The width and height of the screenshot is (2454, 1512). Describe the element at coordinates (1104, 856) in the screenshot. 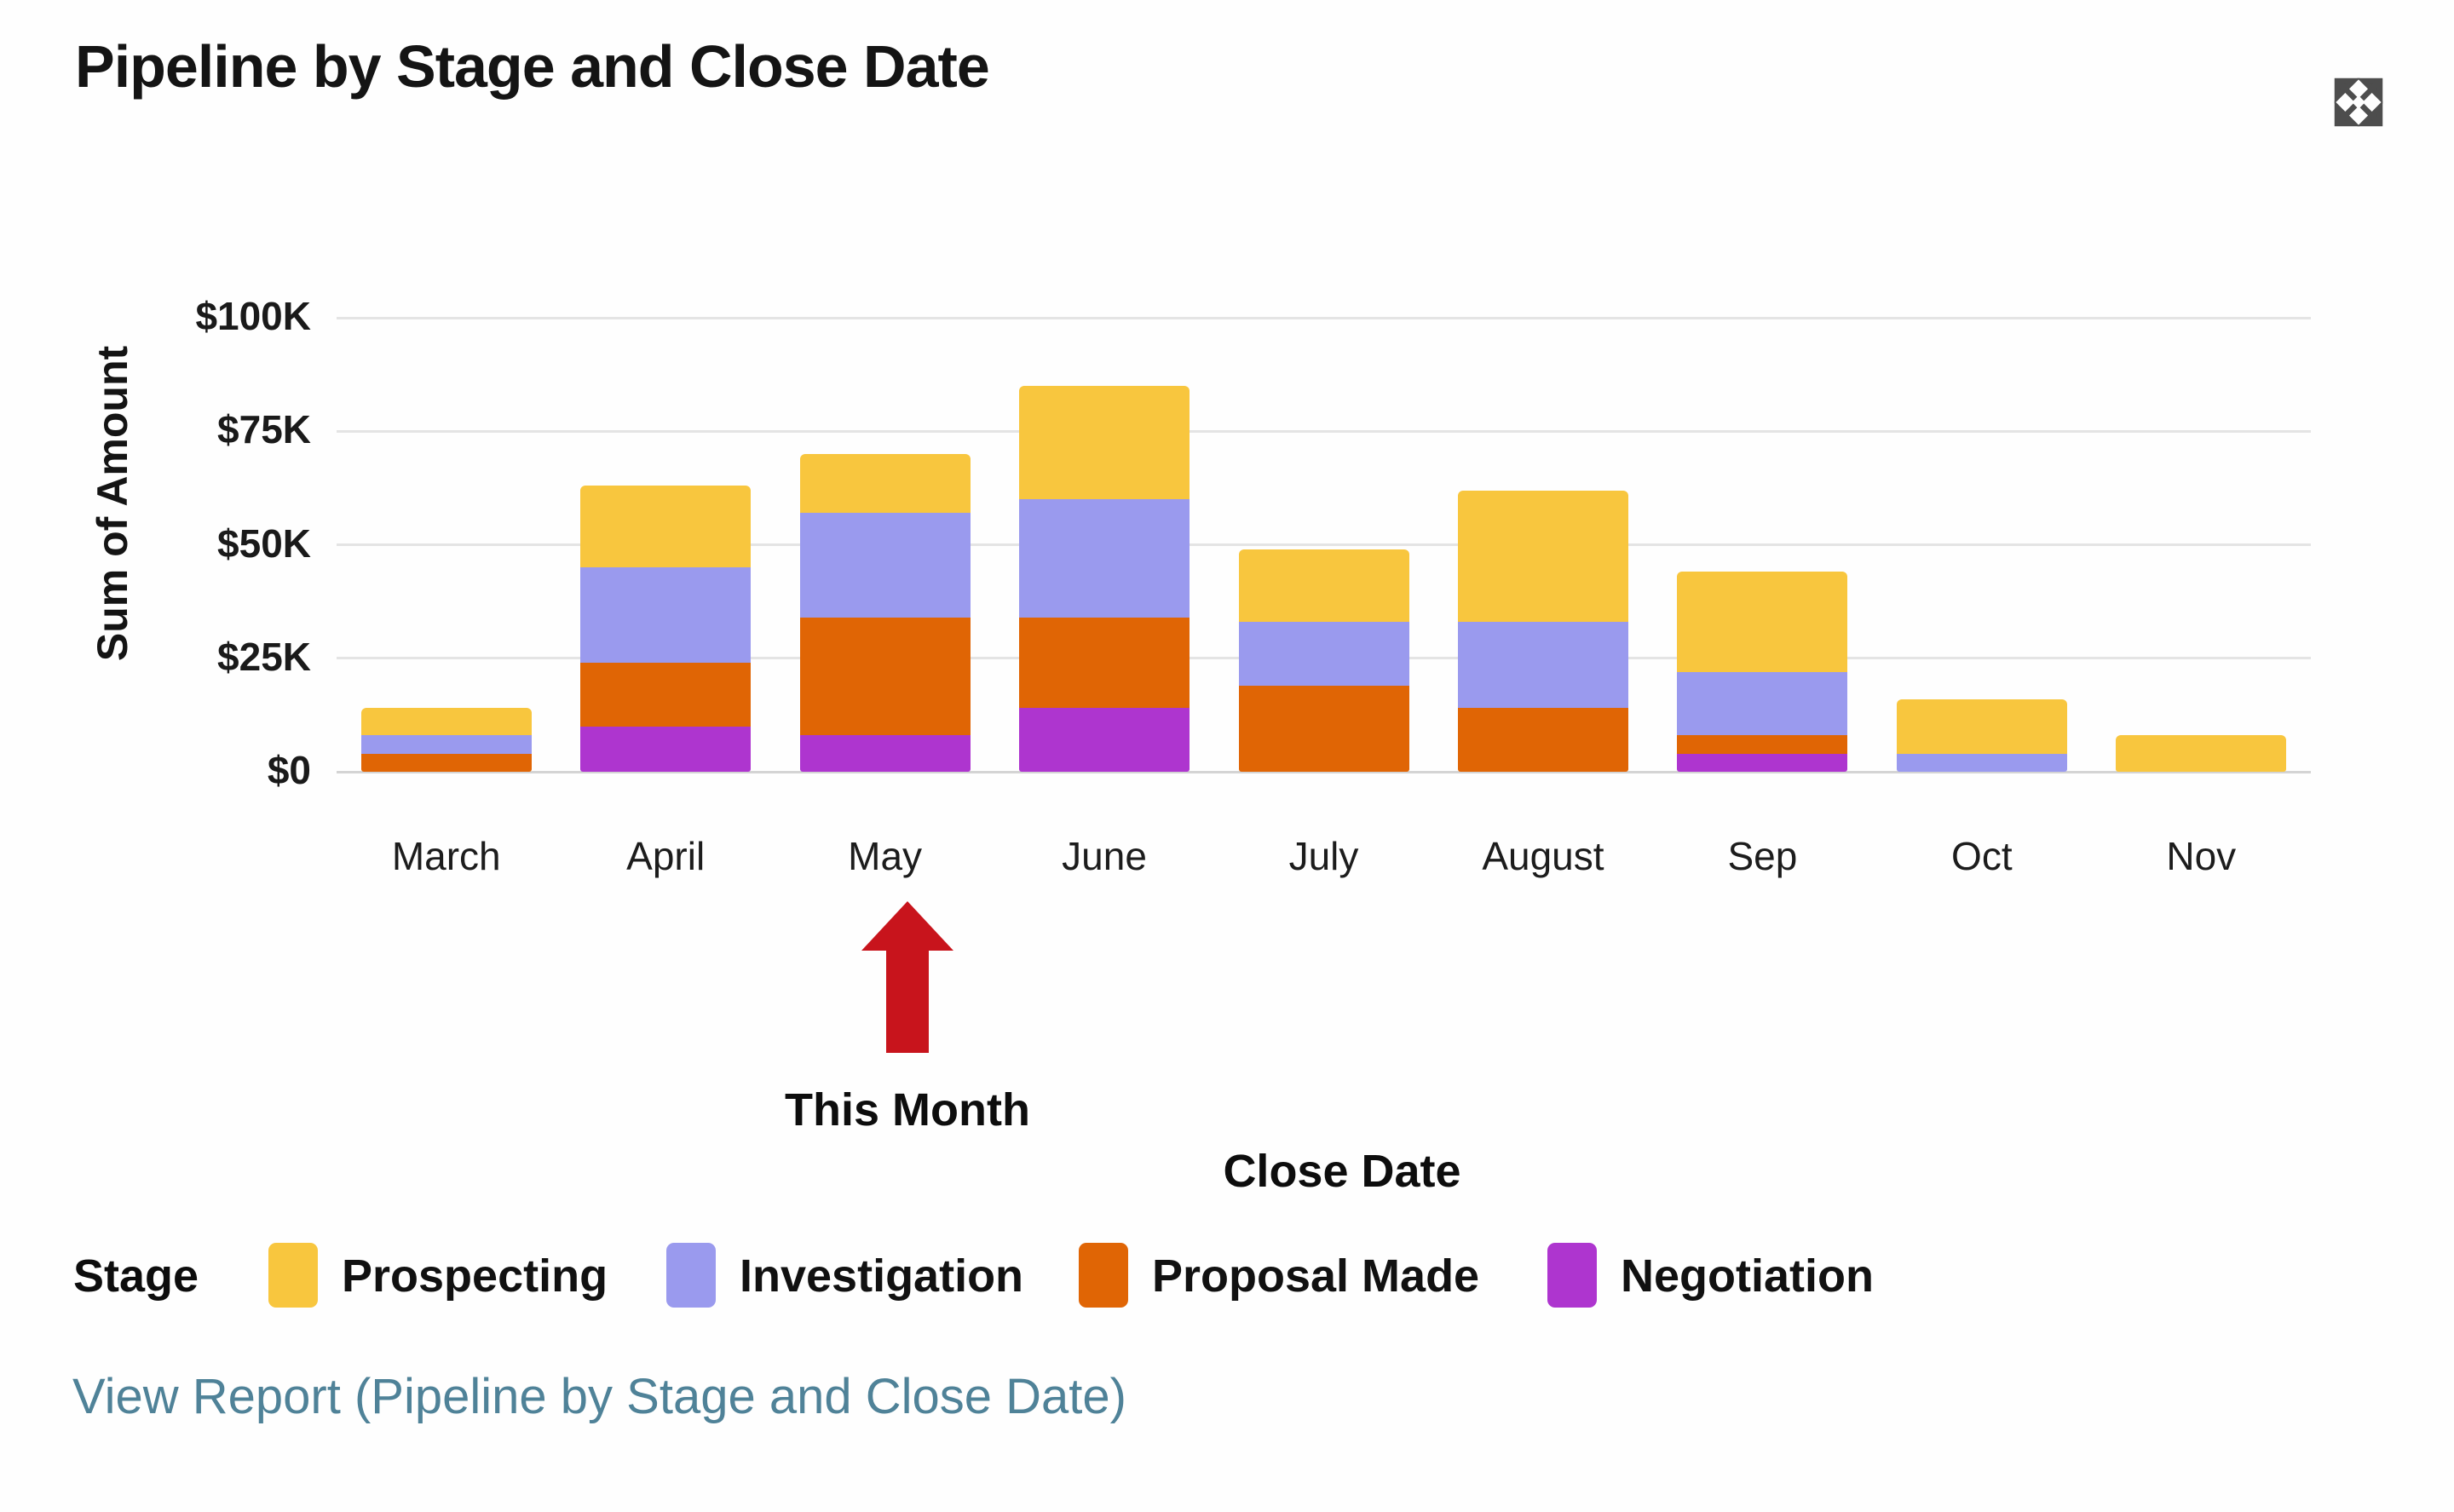

I see `x-tick-june: June` at that location.